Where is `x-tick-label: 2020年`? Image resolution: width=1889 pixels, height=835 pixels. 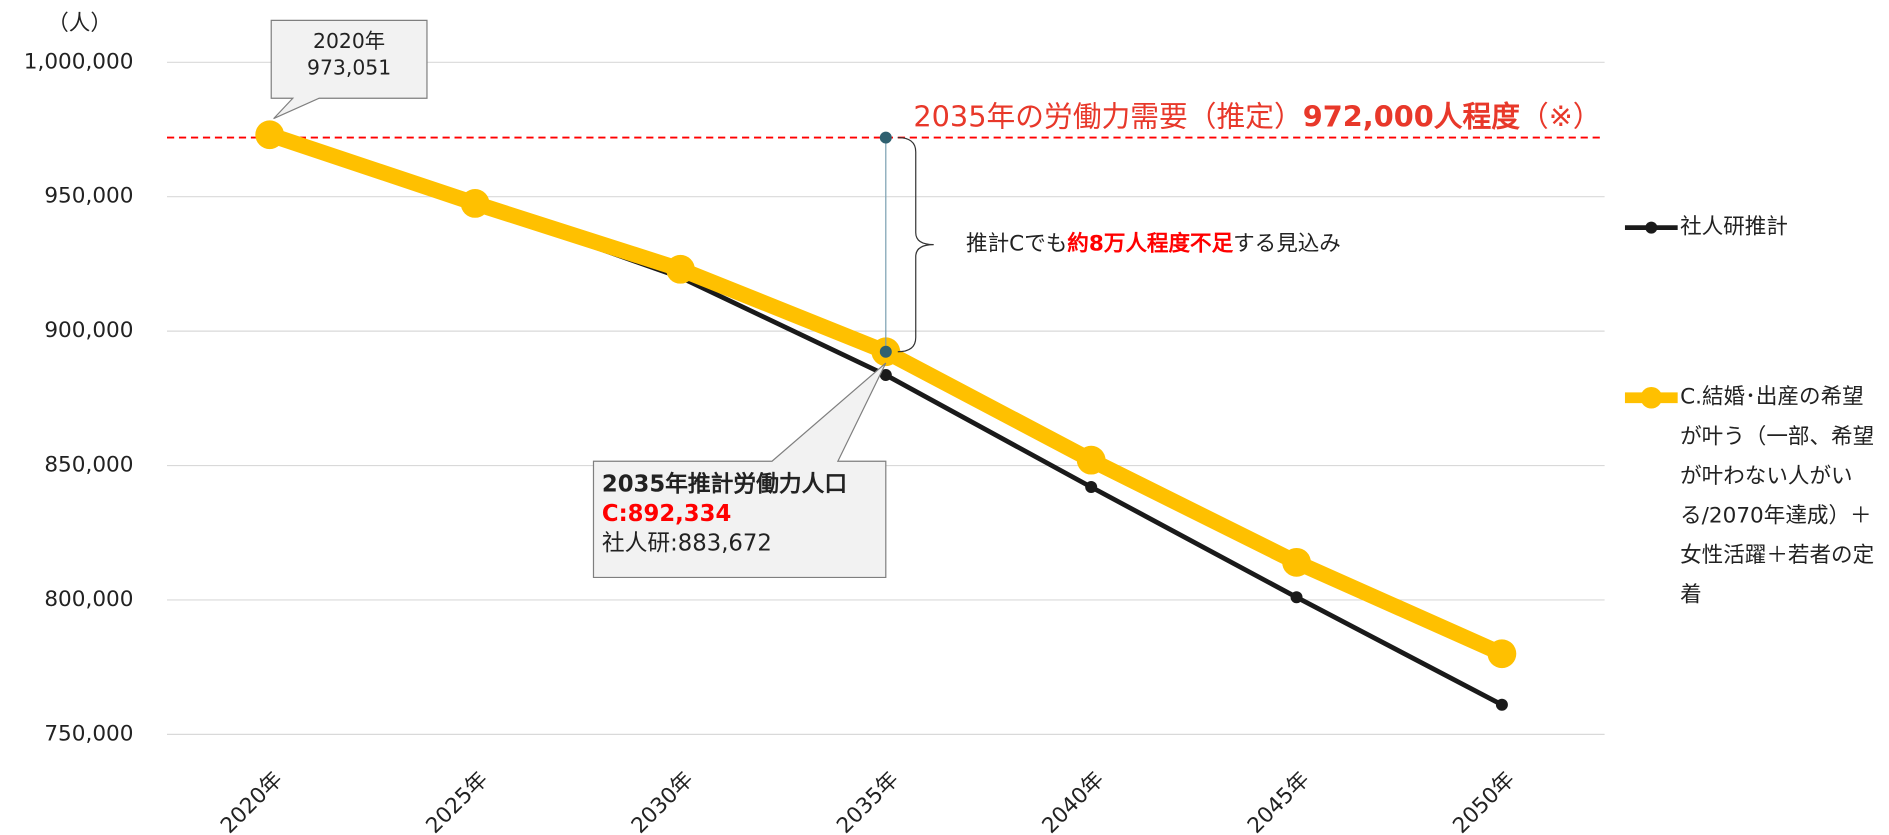 x-tick-label: 2020年 is located at coordinates (252, 801).